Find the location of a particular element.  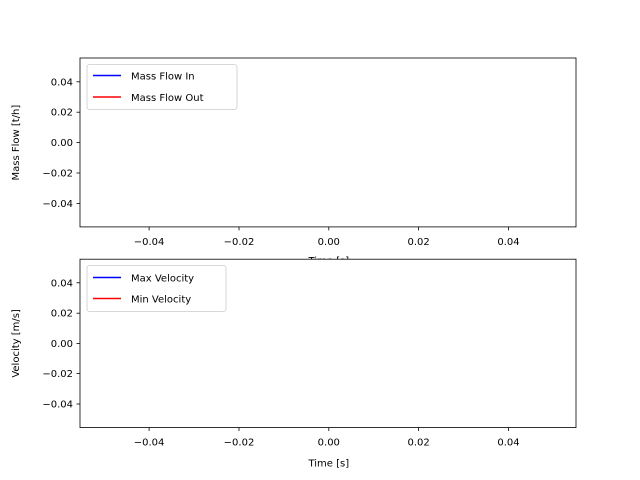

velocity-legend: Max Velocity Min Velocity is located at coordinates (156, 288).